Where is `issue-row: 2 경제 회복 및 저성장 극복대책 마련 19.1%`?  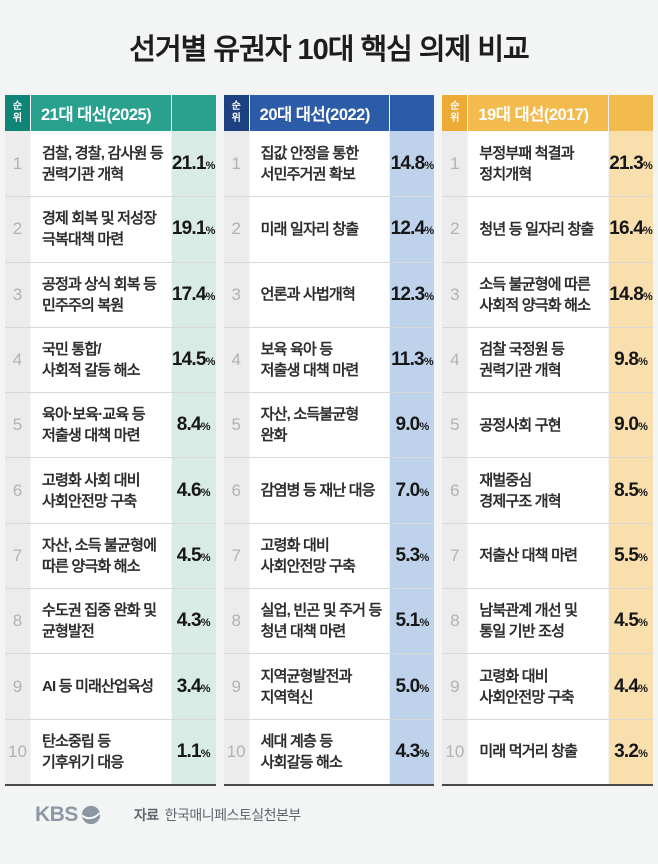 issue-row: 2 경제 회복 및 저성장 극복대책 마련 19.1% is located at coordinates (110, 229).